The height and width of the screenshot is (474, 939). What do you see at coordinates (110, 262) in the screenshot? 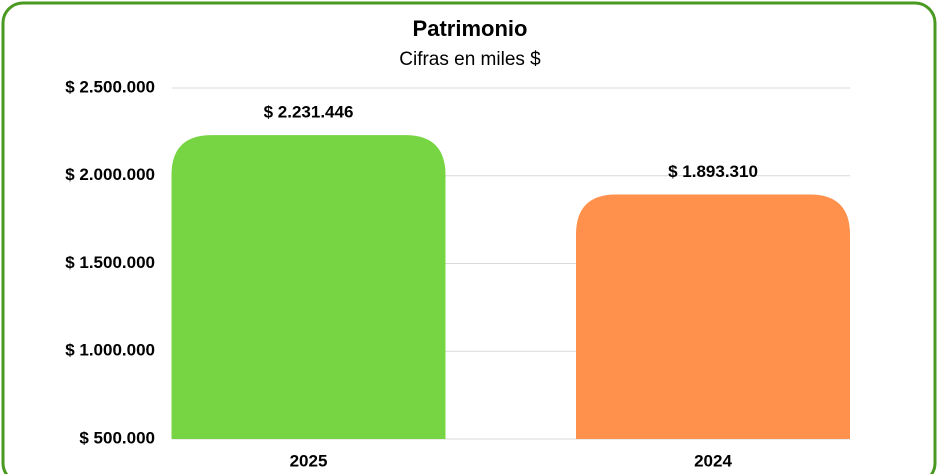
I see `y-tick-label: $ 1.500.000` at bounding box center [110, 262].